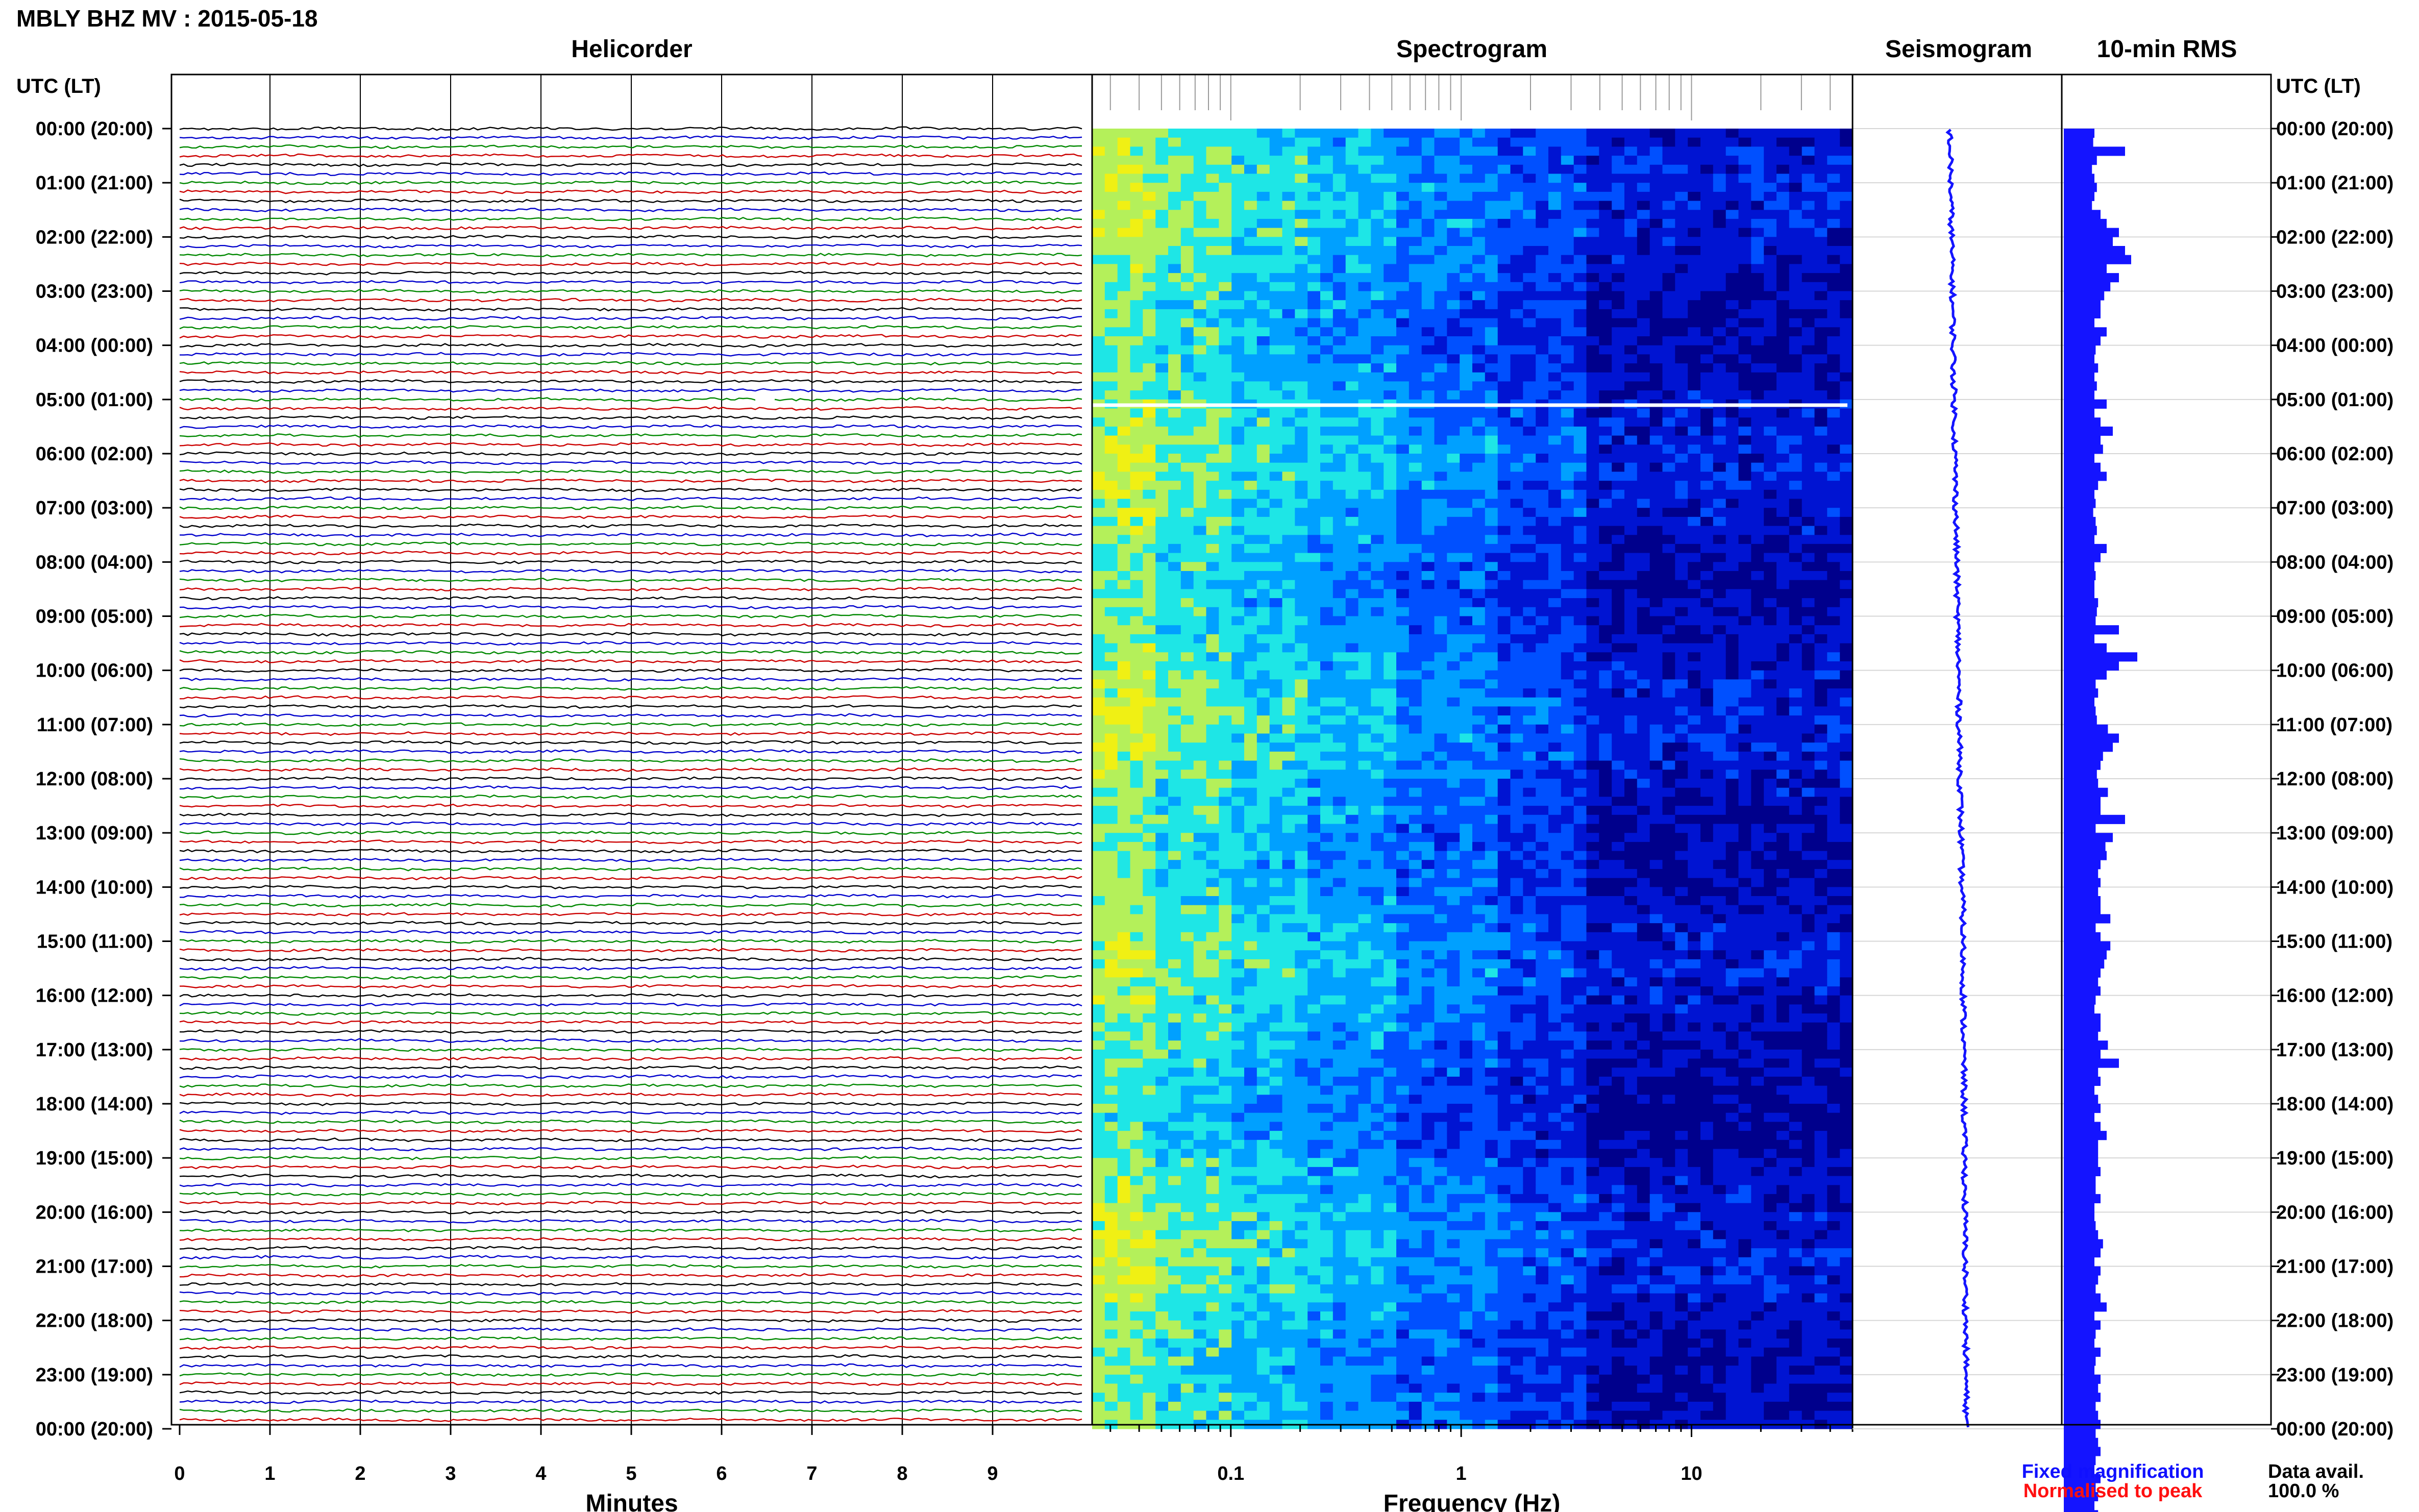  Describe the element at coordinates (360, 1473) in the screenshot. I see `helicorder-x-tick-label: 2` at that location.